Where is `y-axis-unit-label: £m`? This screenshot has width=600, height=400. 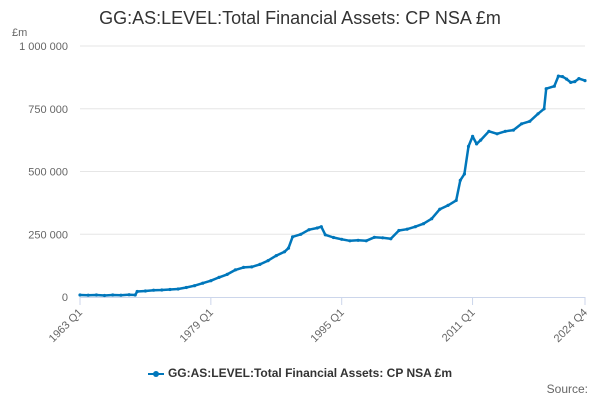 y-axis-unit-label: £m is located at coordinates (19, 33).